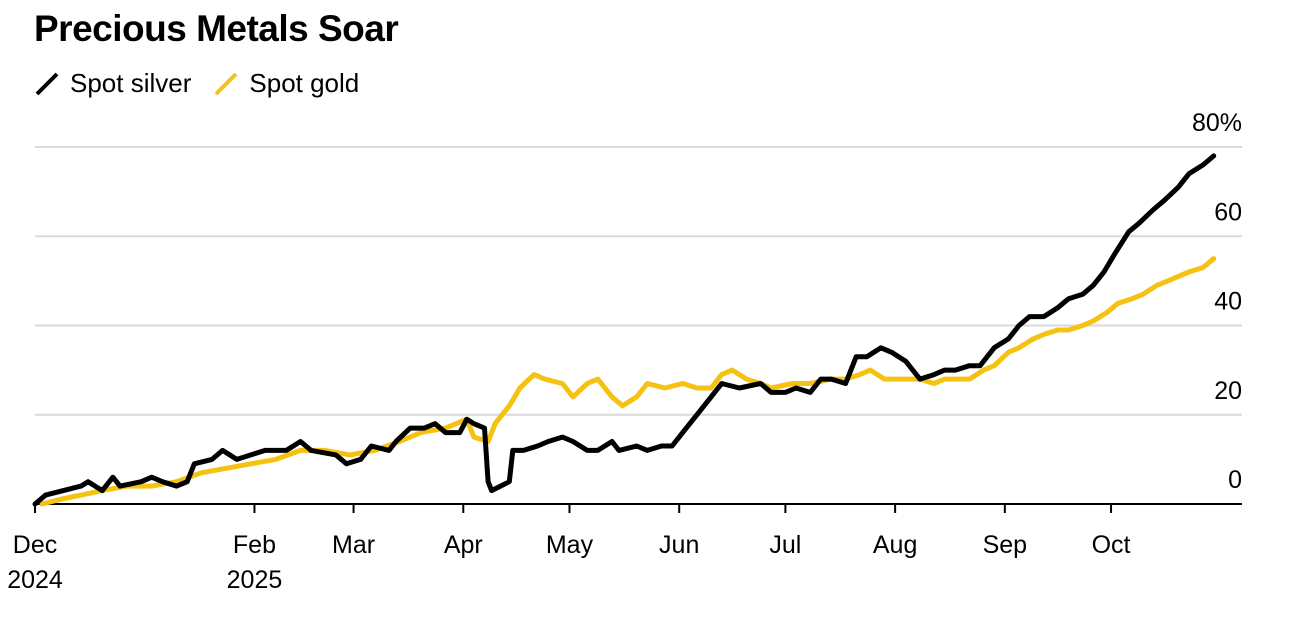  I want to click on y-tick-label: 60, so click(1228, 212).